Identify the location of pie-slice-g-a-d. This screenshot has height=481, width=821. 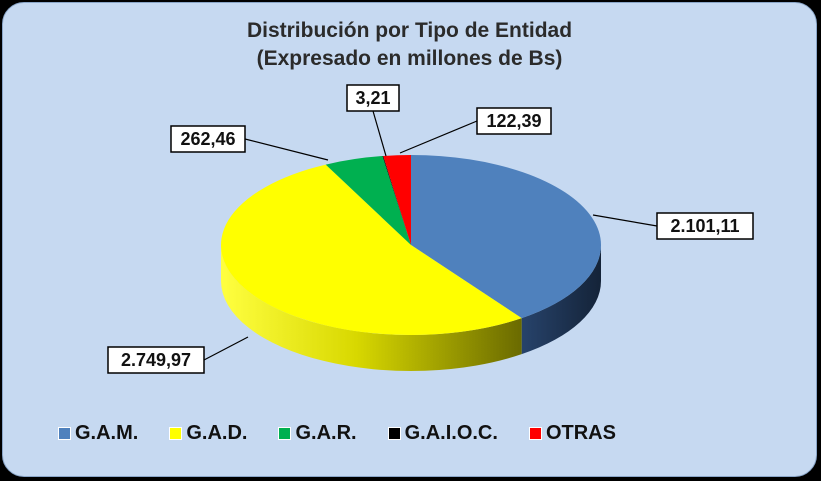
(371, 249).